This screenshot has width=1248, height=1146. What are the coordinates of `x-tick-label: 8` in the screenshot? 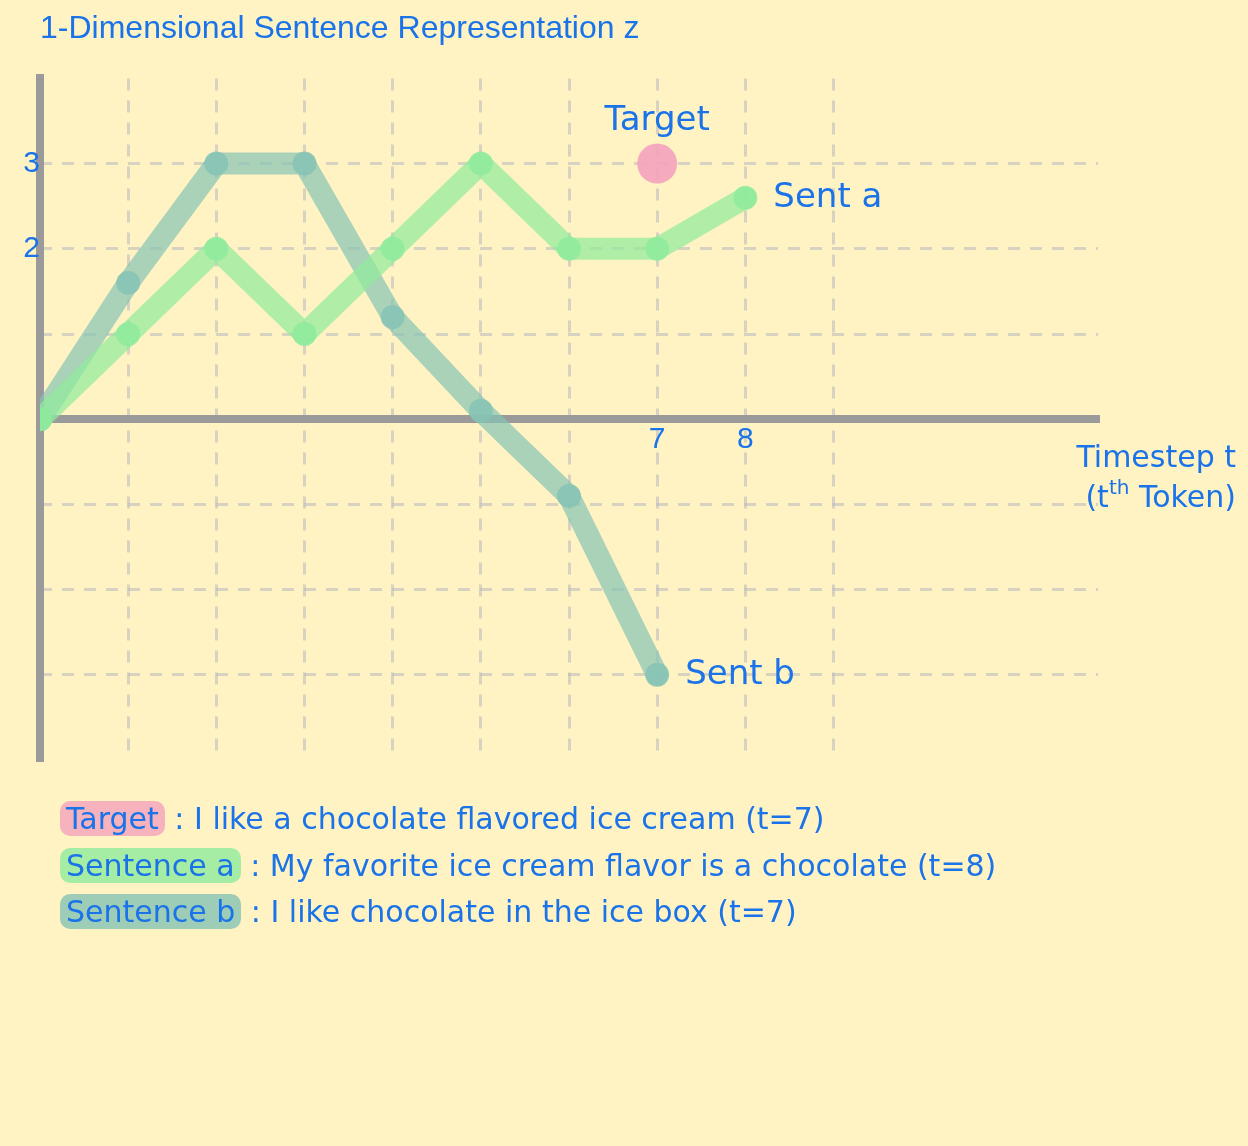 It's located at (745, 438).